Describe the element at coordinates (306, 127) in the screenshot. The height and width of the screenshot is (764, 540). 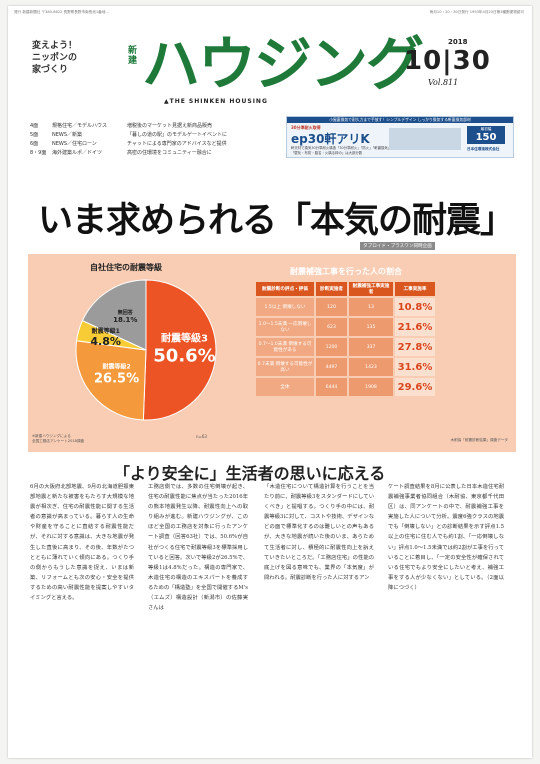
I see `ad-strip: 30分準耐火取得` at that location.